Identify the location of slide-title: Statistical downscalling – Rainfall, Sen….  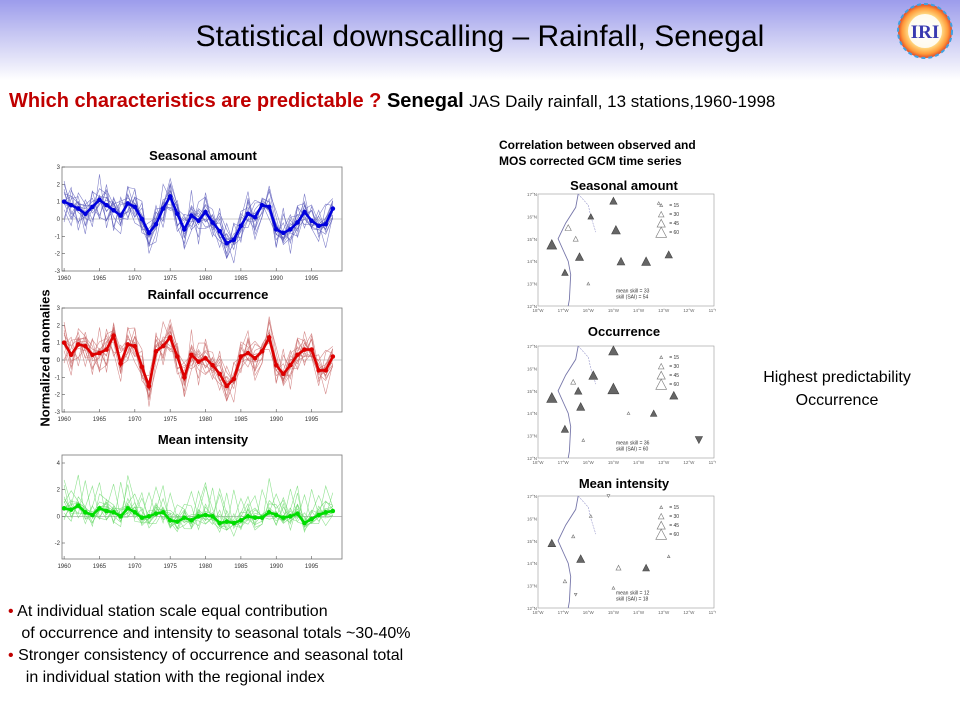
(480, 36).